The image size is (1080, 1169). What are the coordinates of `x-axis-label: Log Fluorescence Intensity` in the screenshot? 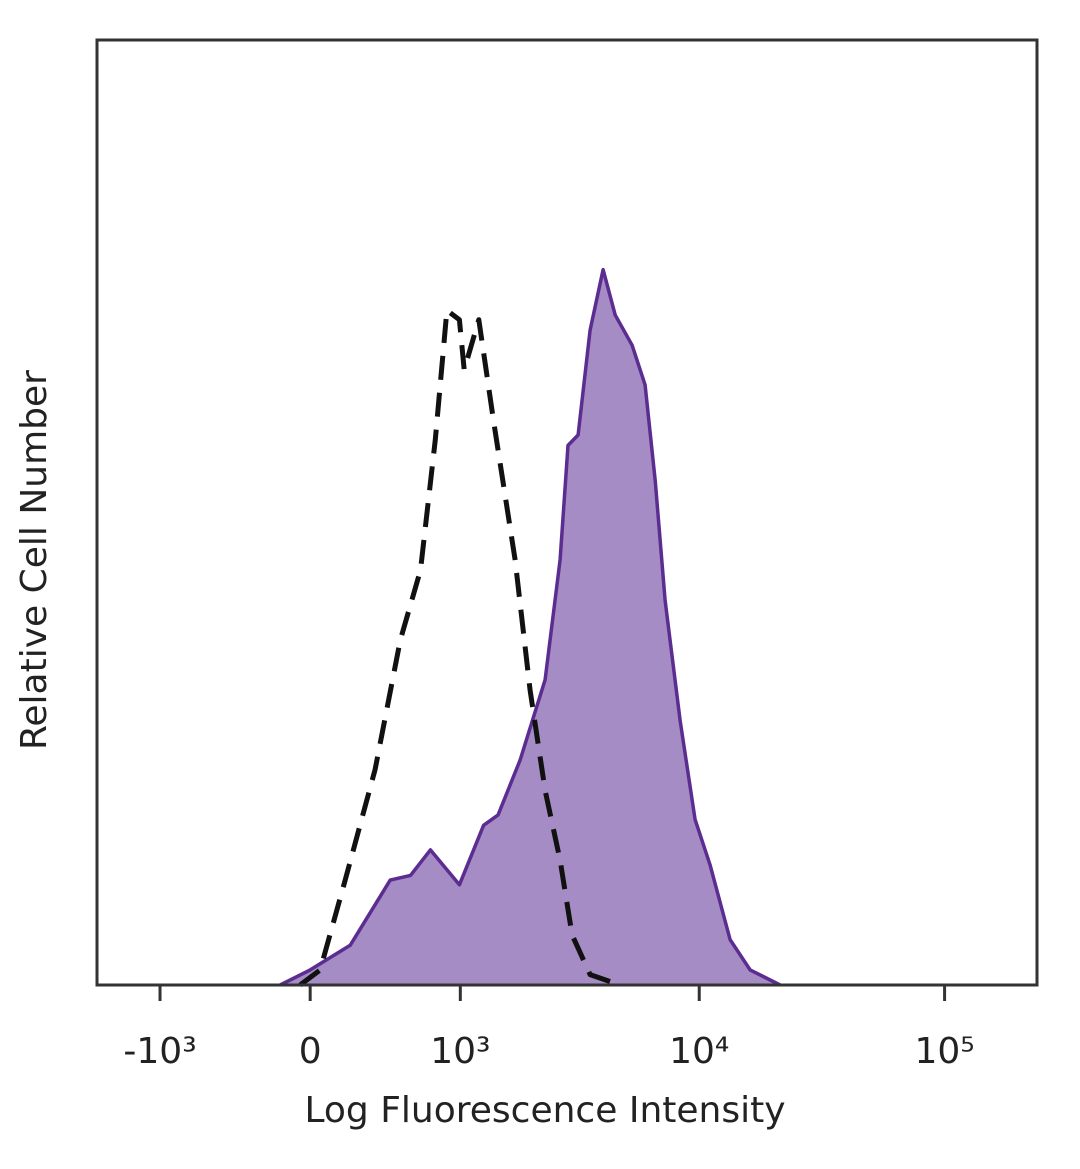 It's located at (544, 1110).